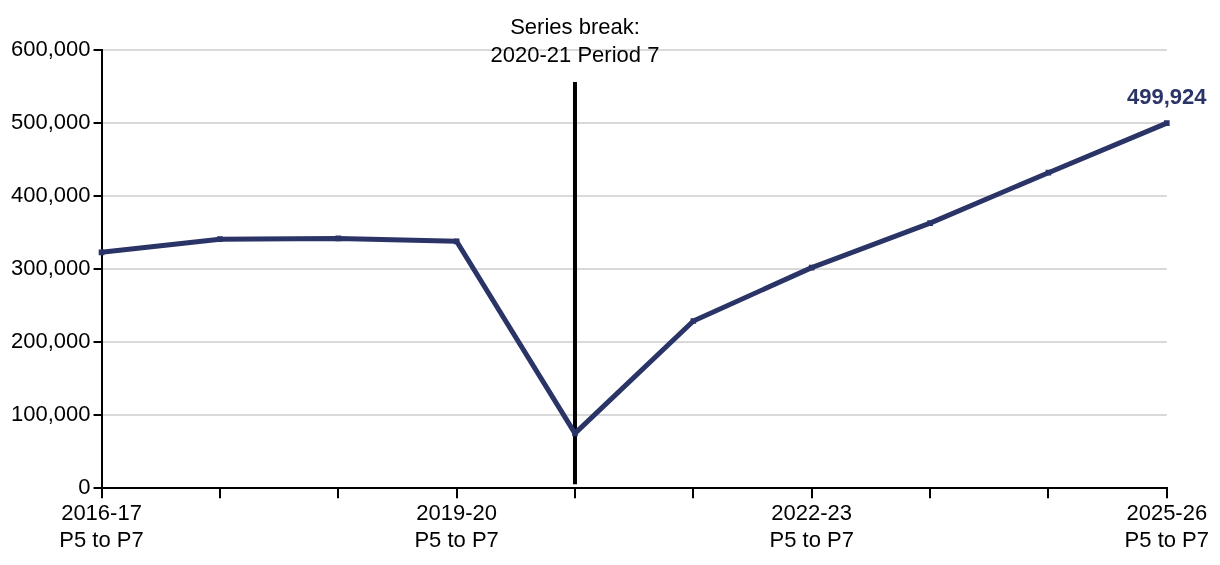 This screenshot has width=1220, height=565. I want to click on x-tick-label: 2019-20 P5 to P7, so click(456, 526).